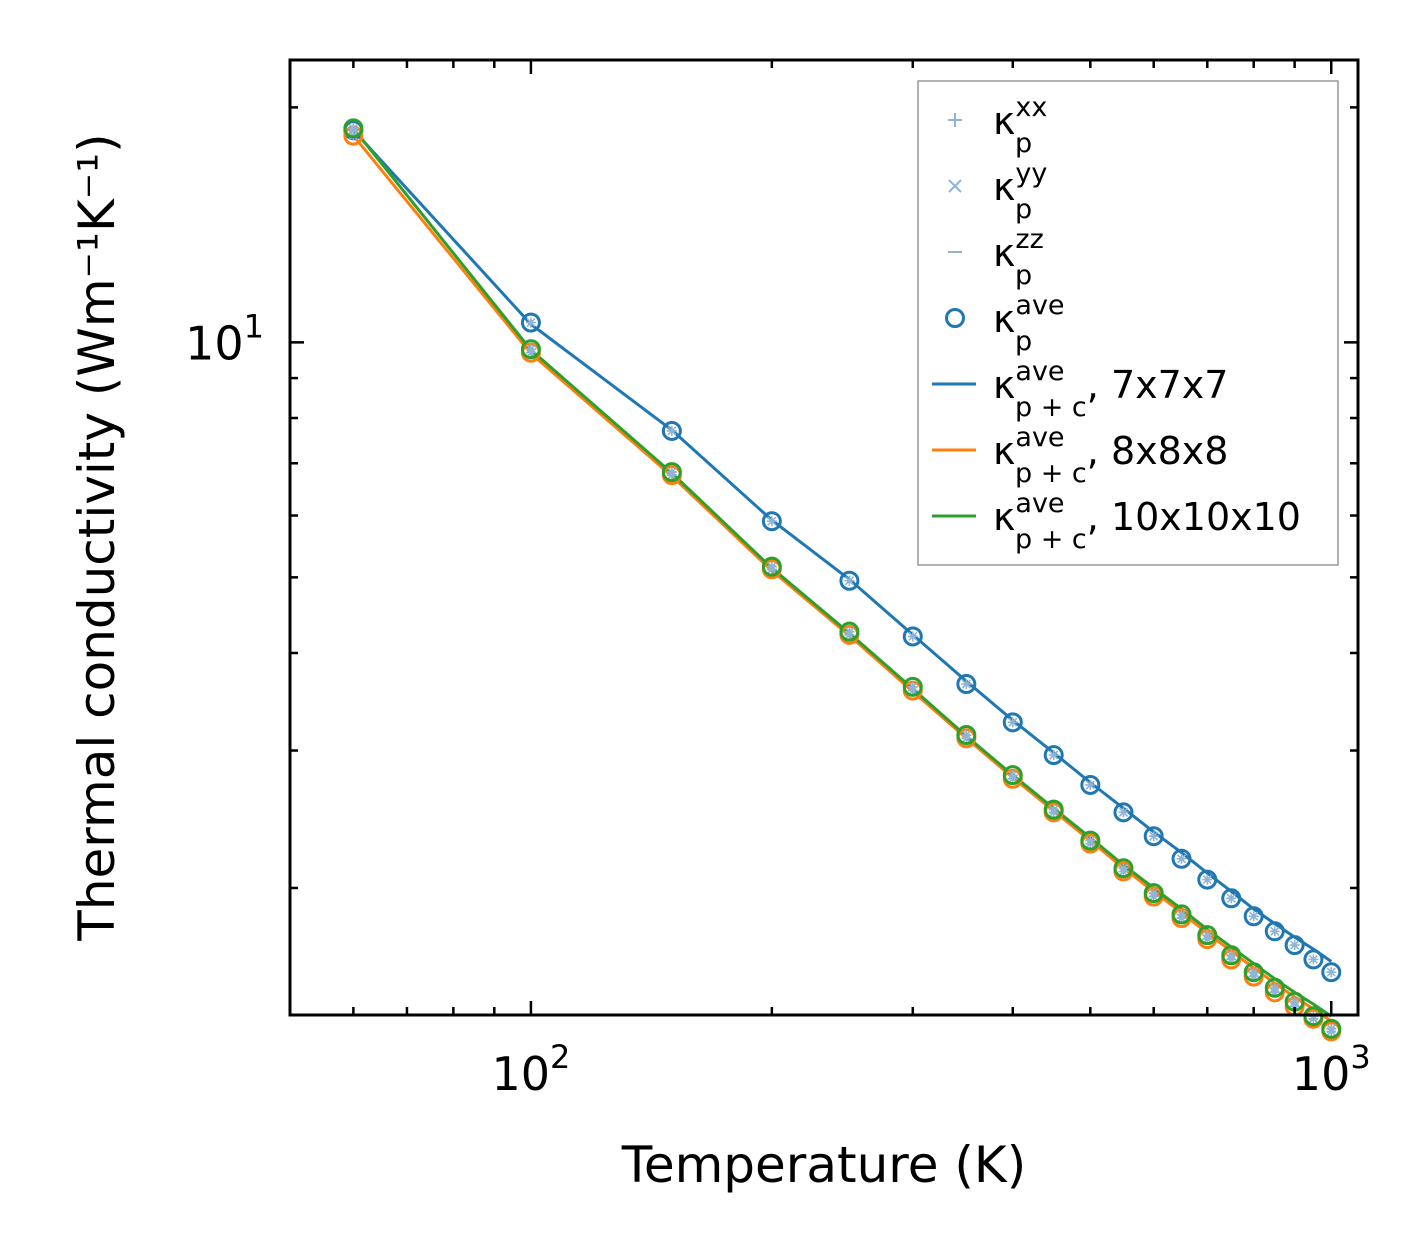 Image resolution: width=1420 pixels, height=1254 pixels. Describe the element at coordinates (823, 1165) in the screenshot. I see `x-axis-label: Temperature (K)` at that location.